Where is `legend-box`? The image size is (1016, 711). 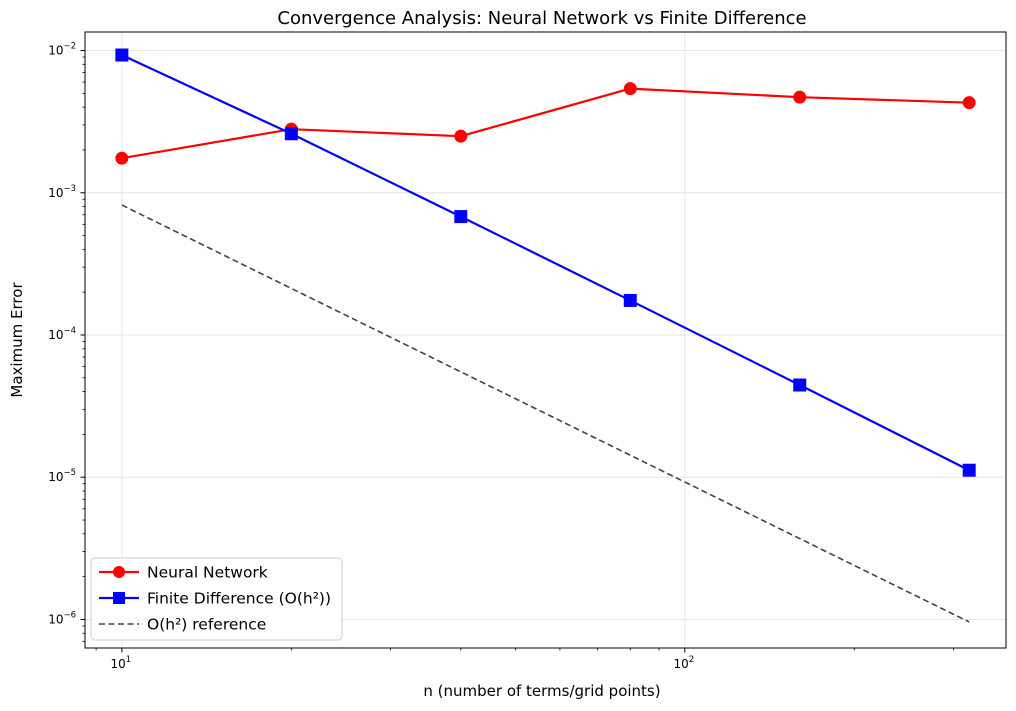
legend-box is located at coordinates (216, 599).